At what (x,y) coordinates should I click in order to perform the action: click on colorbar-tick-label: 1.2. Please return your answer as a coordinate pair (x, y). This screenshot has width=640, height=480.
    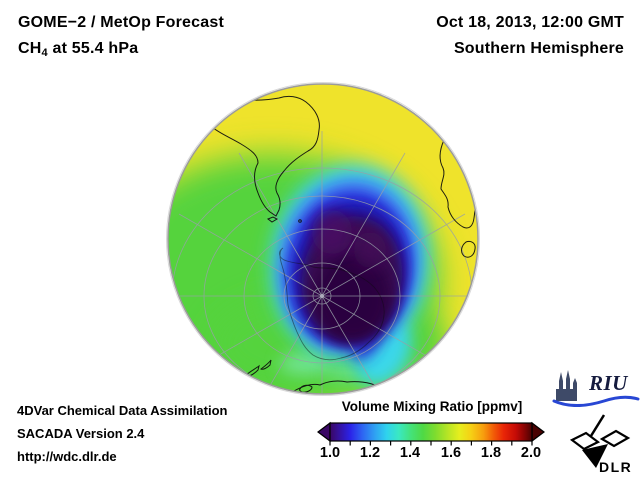
    Looking at the image, I should click on (370, 453).